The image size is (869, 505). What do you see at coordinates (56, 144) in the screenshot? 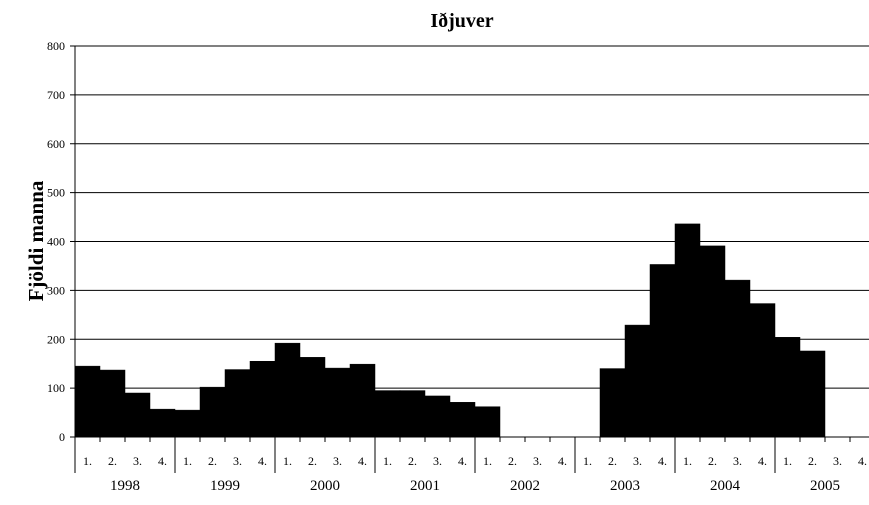
I see `y-tick-label: 600` at bounding box center [56, 144].